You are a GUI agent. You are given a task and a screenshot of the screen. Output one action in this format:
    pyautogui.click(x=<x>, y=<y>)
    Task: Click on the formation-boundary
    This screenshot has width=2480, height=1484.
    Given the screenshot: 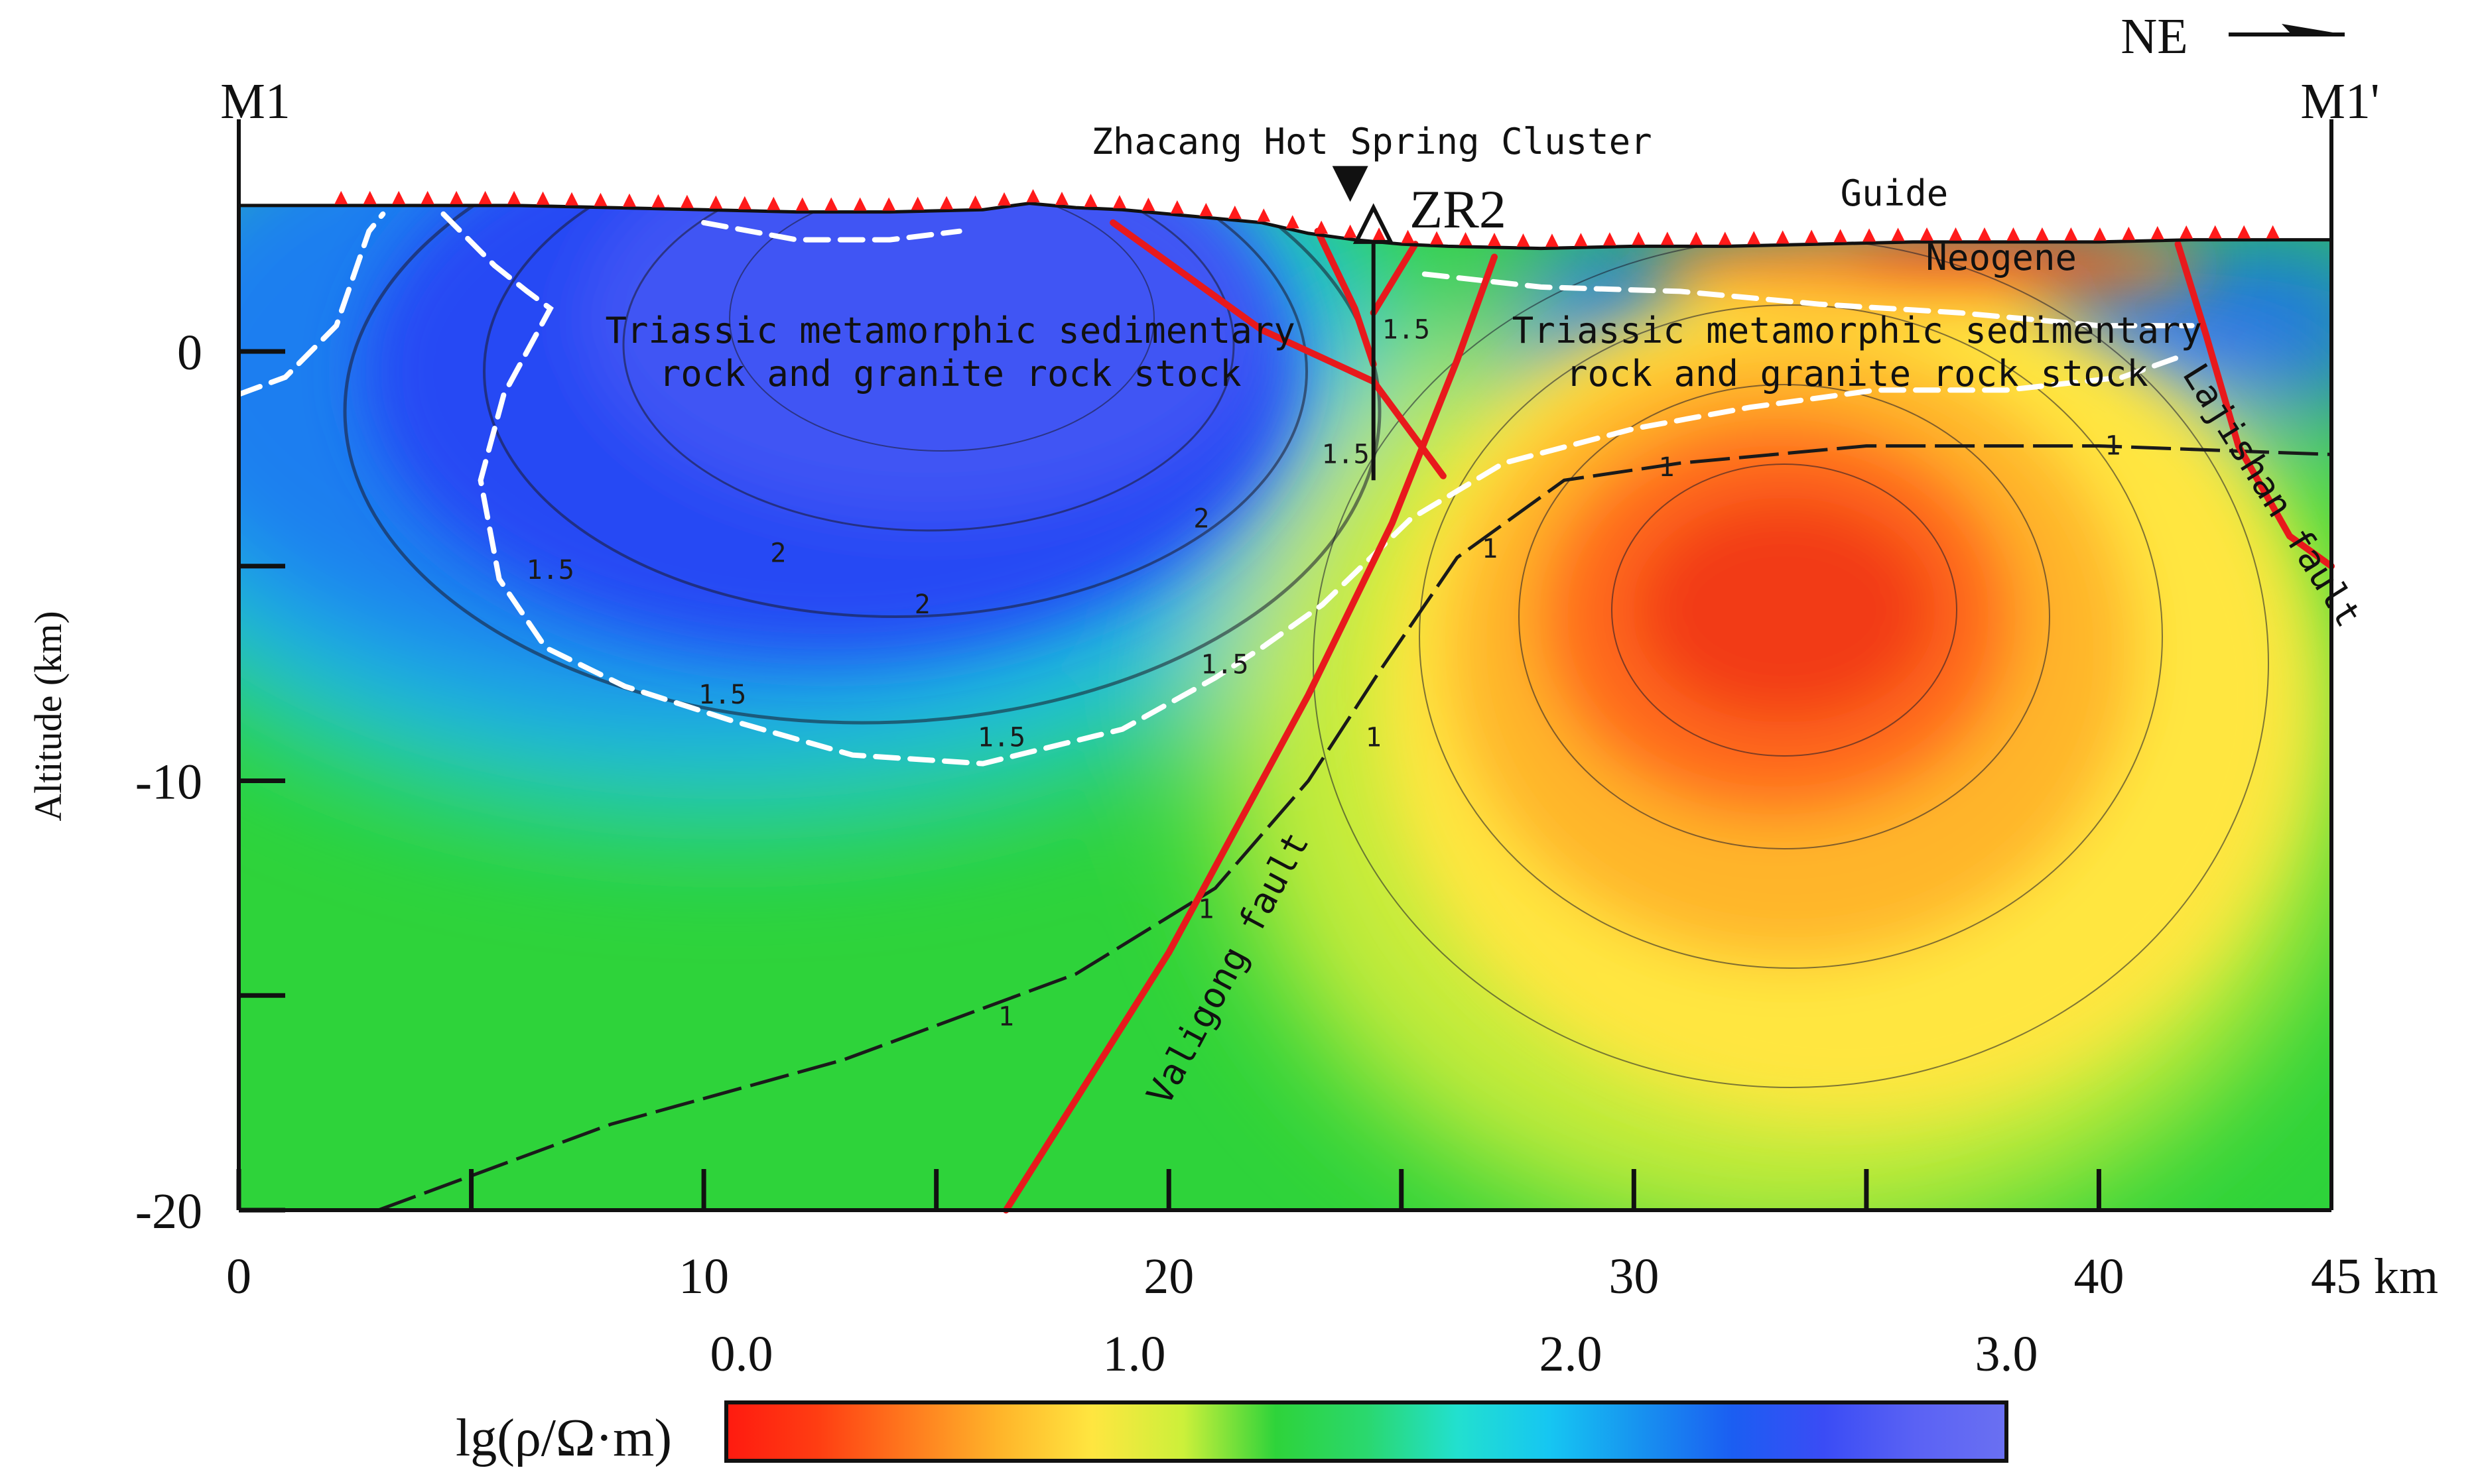 What is the action you would take?
    pyautogui.click(x=312, y=304)
    